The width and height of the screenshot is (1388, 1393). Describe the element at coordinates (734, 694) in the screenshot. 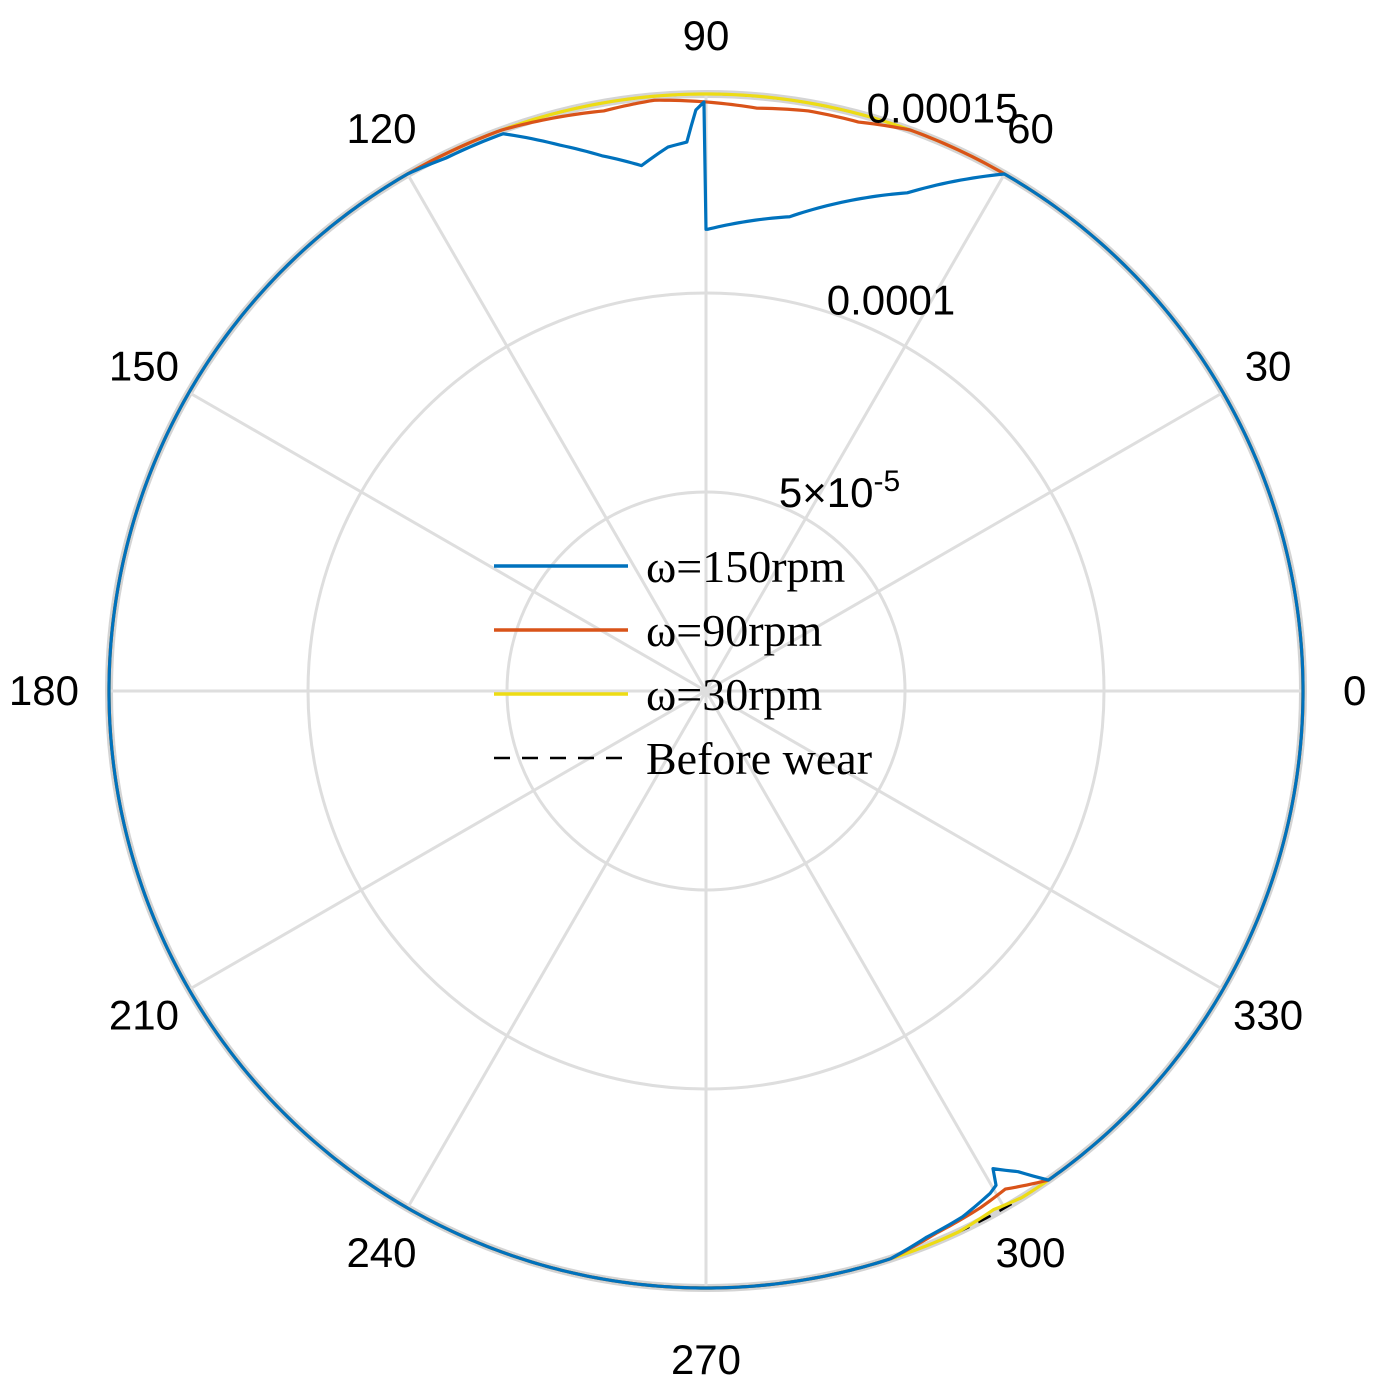

I see `legend-label: ω=30rpm` at that location.